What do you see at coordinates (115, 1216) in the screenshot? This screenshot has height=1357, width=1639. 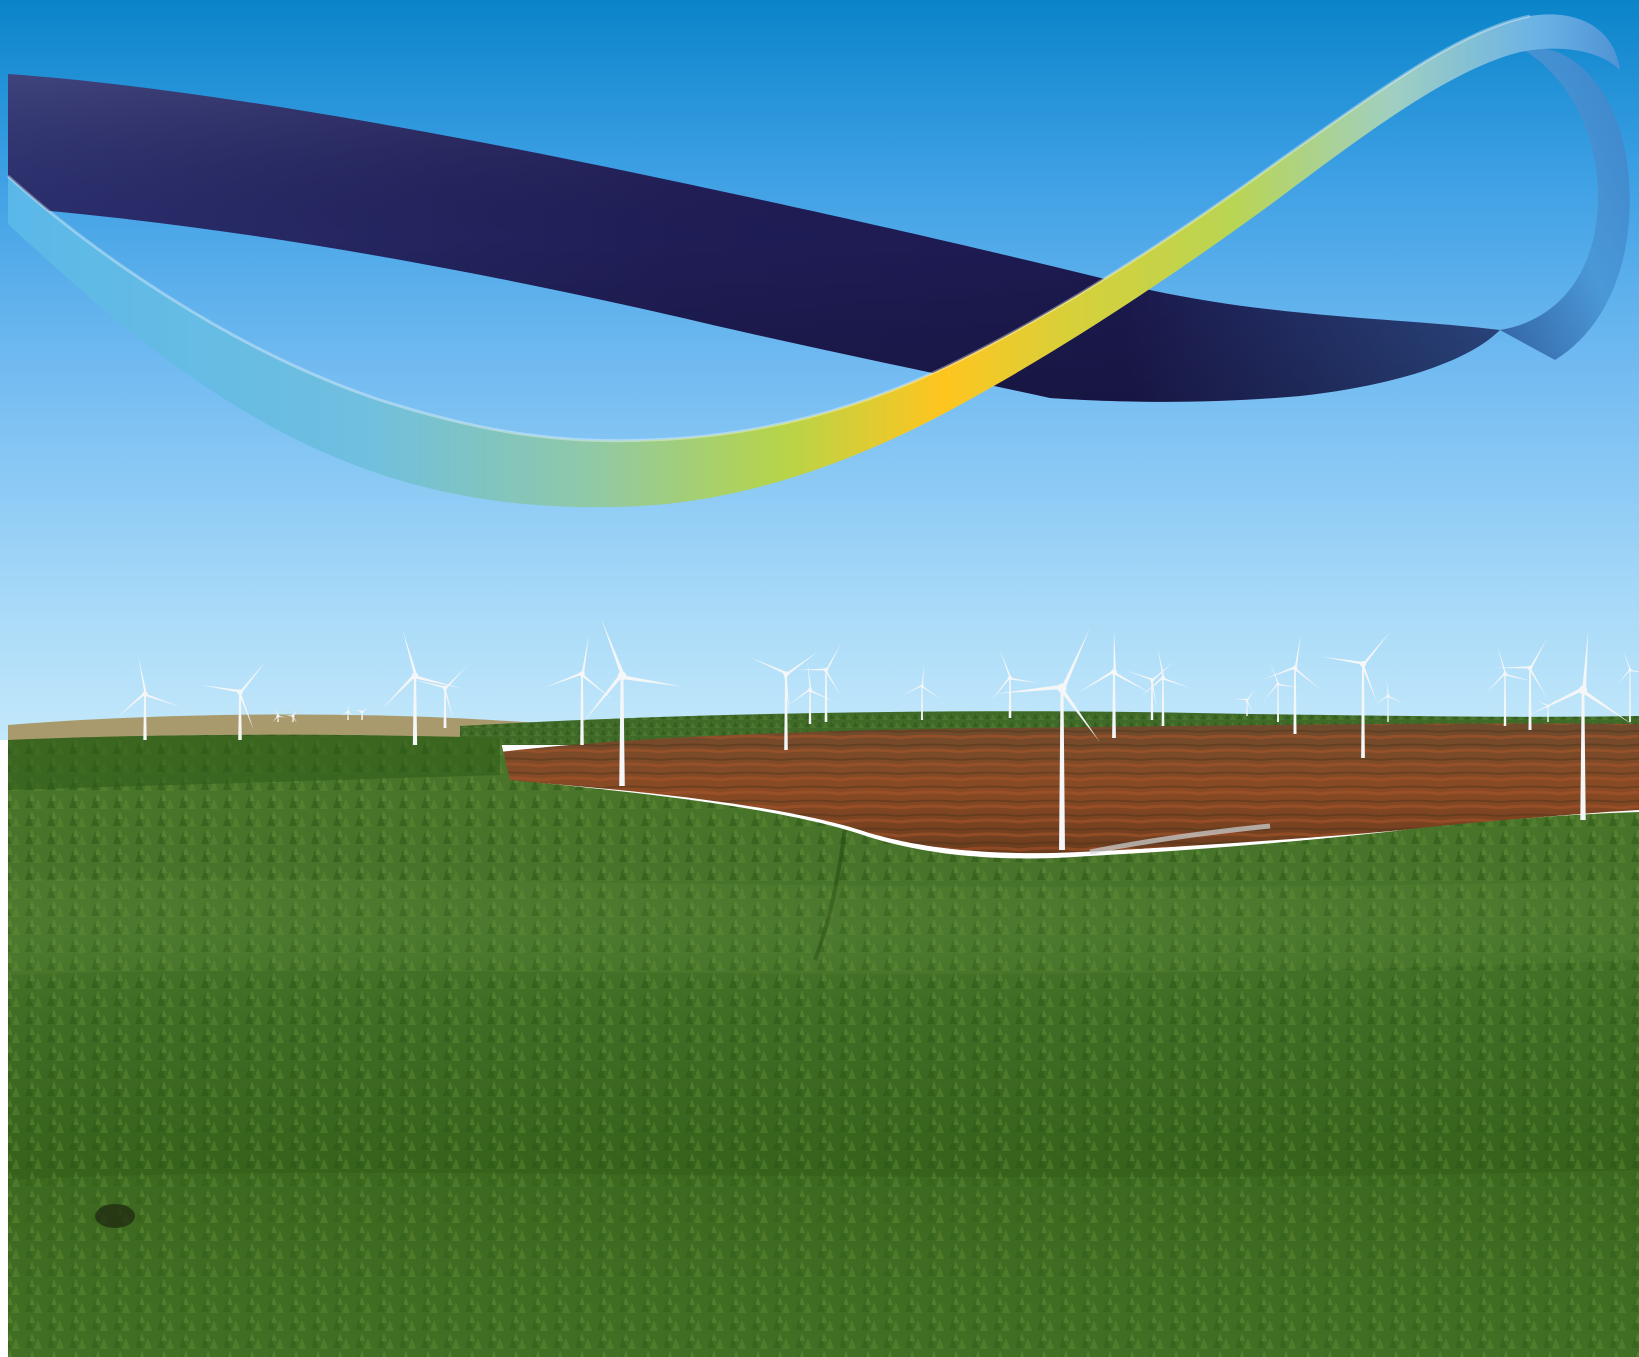 I see `bird-shadow` at bounding box center [115, 1216].